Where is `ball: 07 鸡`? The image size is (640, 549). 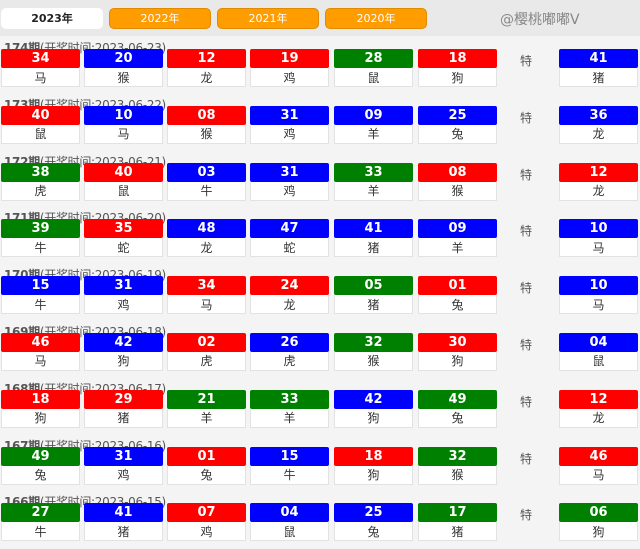
ball: 07 鸡 is located at coordinates (206, 522).